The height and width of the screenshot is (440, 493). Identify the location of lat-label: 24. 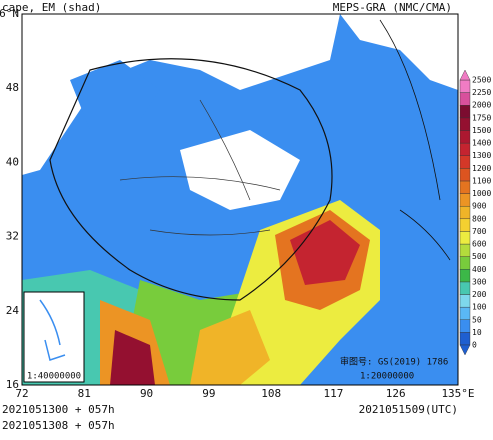
(13, 310).